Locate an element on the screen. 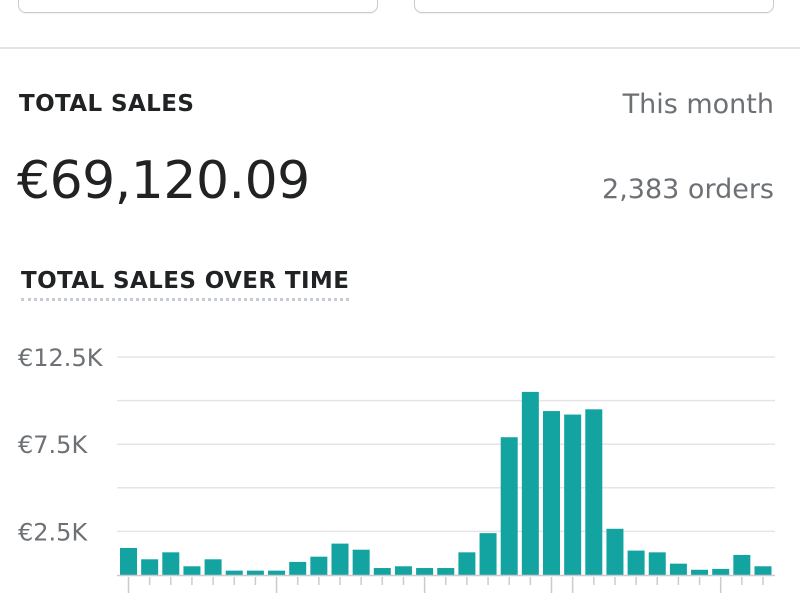  total-sales-heading: TOTAL SALES is located at coordinates (107, 104).